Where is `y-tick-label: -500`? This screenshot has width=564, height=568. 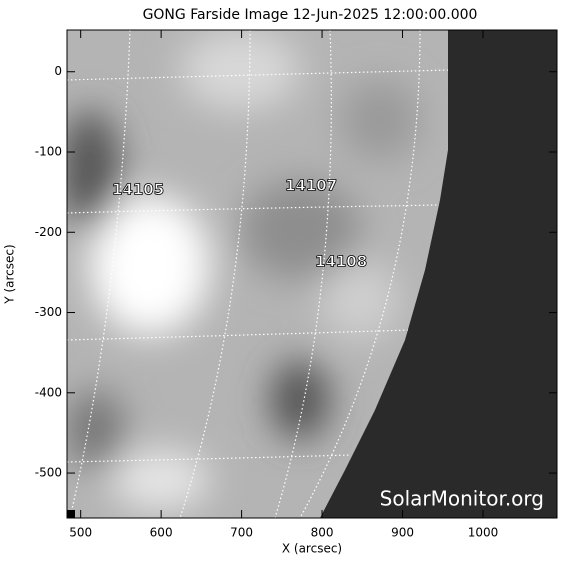 y-tick-label: -500 is located at coordinates (48, 473).